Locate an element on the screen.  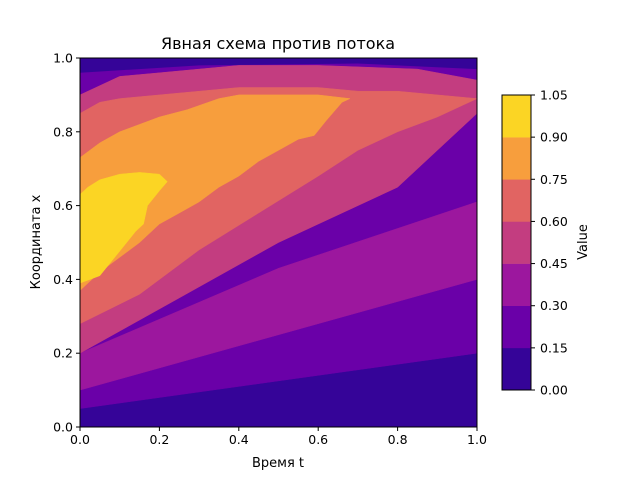
colorbar-tick-label: 0.15 is located at coordinates (554, 347).